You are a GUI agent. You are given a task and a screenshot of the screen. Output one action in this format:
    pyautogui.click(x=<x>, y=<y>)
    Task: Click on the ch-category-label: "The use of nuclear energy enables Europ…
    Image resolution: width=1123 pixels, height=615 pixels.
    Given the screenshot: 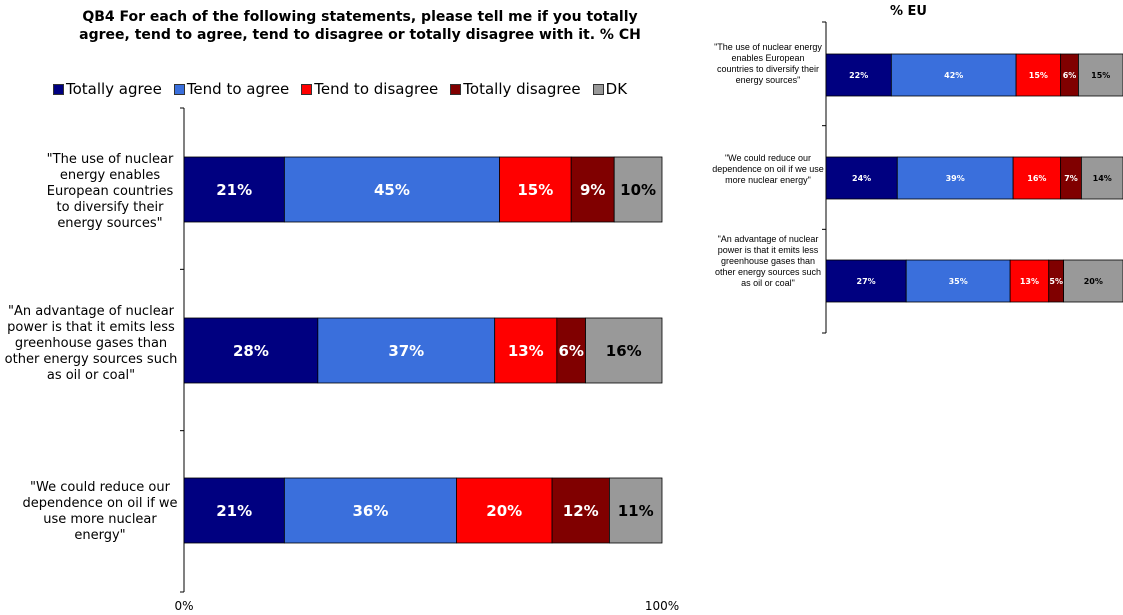 What is the action you would take?
    pyautogui.click(x=110, y=191)
    